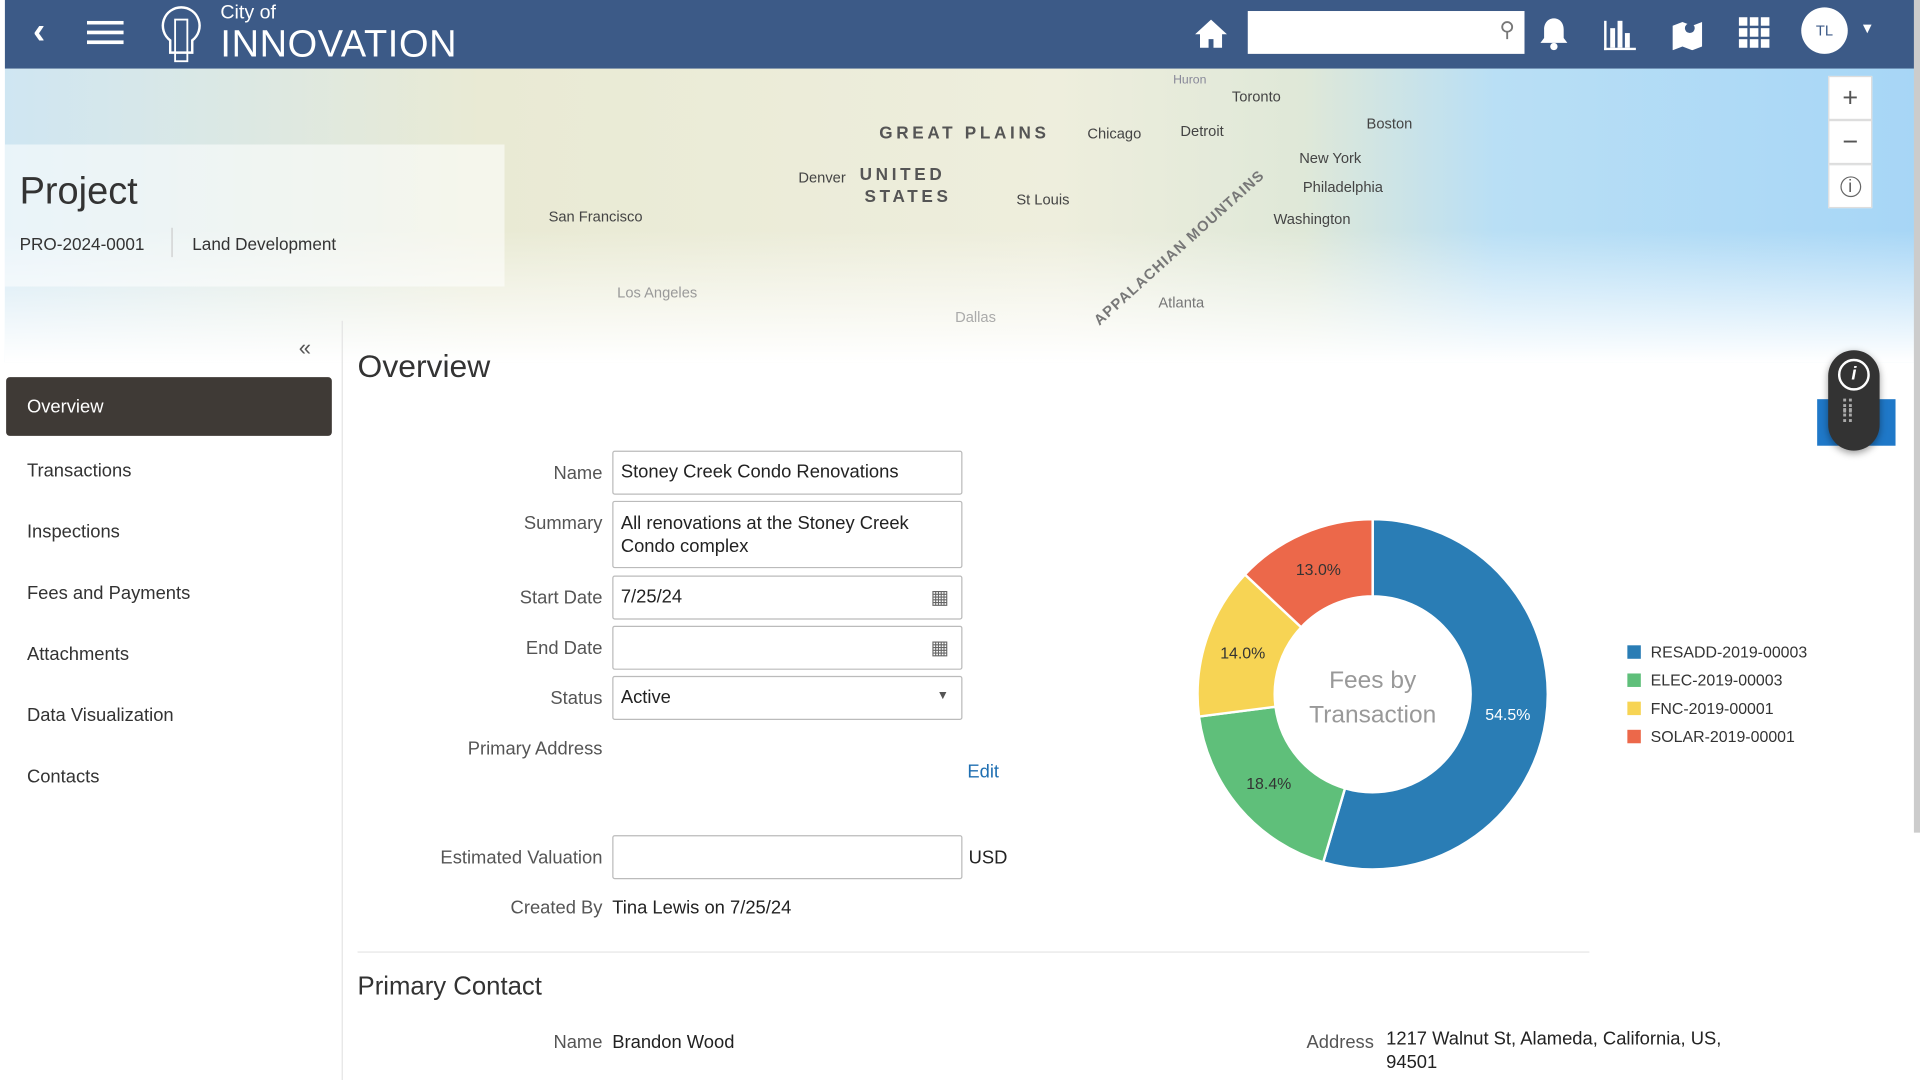 Image resolution: width=1920 pixels, height=1080 pixels. What do you see at coordinates (657, 293) in the screenshot?
I see `map-city: Los Angeles` at bounding box center [657, 293].